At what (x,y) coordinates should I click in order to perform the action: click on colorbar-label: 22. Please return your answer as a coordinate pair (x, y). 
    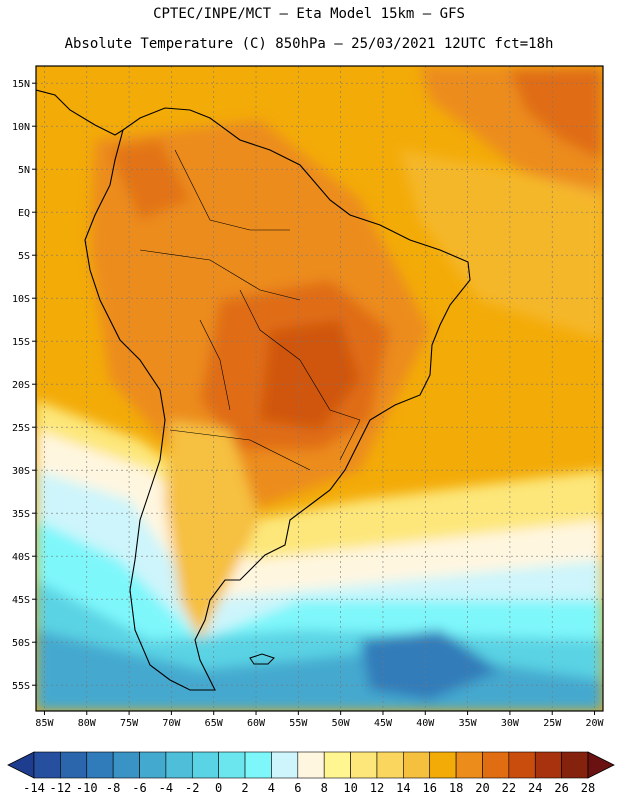
    Looking at the image, I should click on (509, 788).